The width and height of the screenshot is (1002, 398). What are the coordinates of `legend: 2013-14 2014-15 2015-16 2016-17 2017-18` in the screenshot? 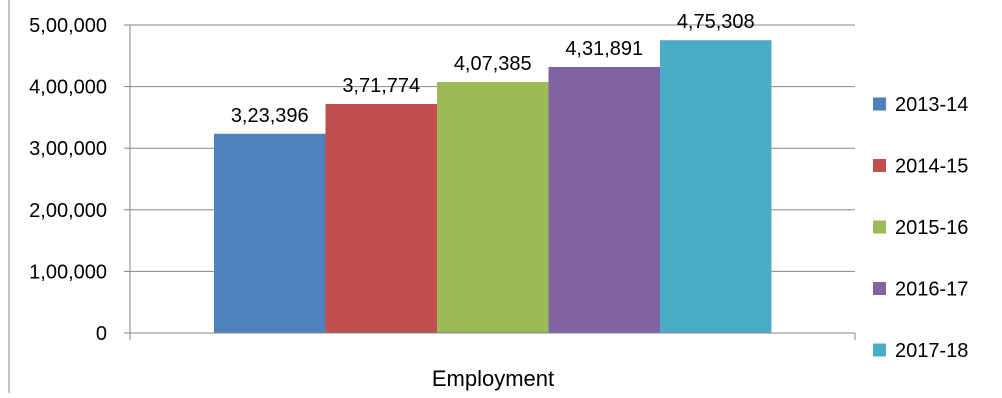 It's located at (920, 228).